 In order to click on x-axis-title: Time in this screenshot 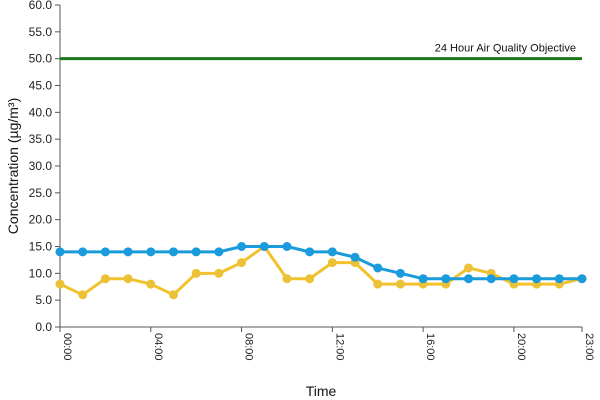, I will do `click(321, 391)`.